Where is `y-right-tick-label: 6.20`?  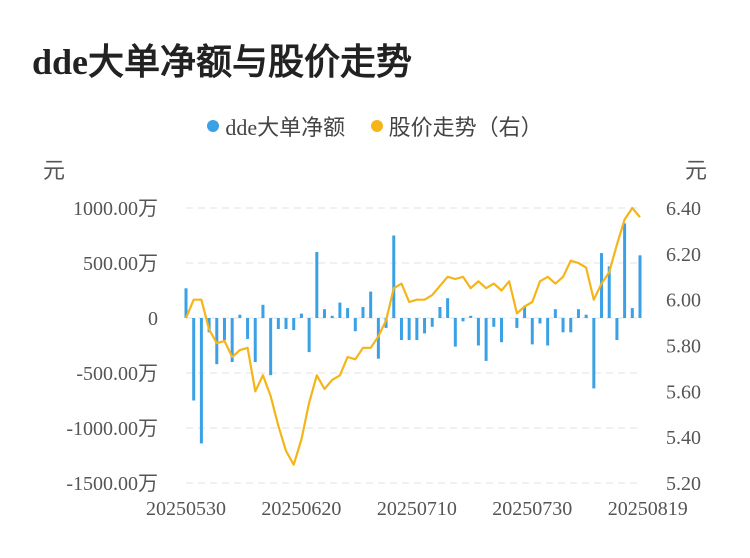 y-right-tick-label: 6.20 is located at coordinates (683, 255).